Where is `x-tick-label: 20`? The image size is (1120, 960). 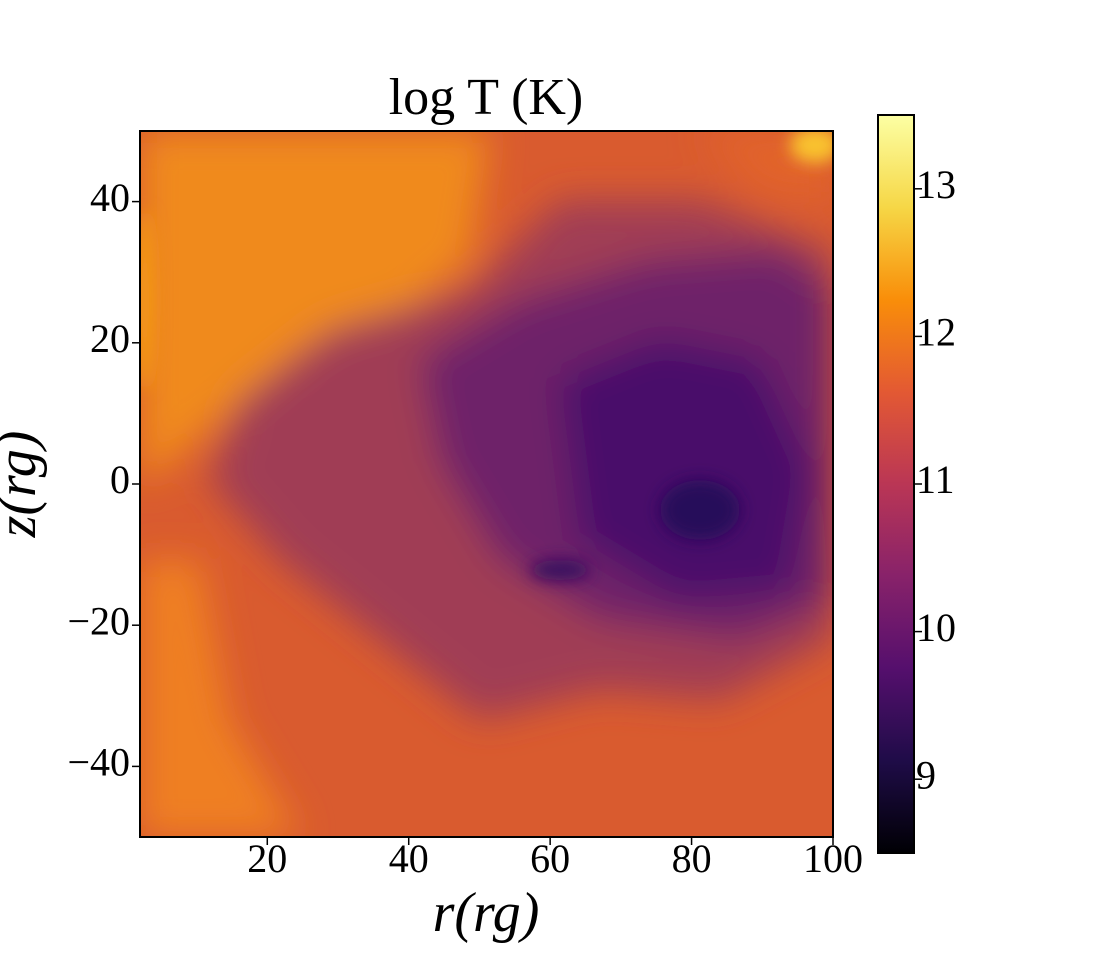
x-tick-label: 20 is located at coordinates (267, 858).